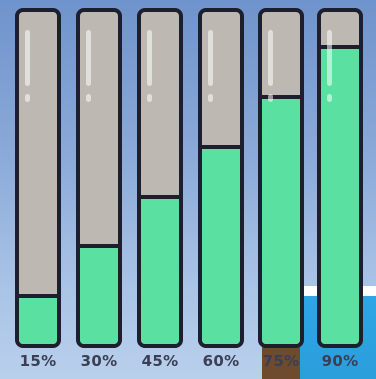  I want to click on percent-label-6: 90%, so click(340, 361).